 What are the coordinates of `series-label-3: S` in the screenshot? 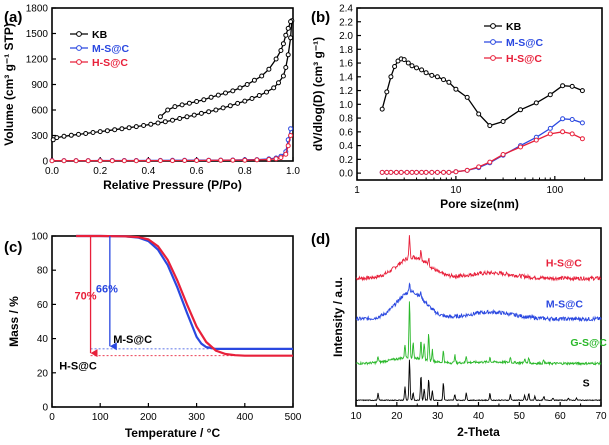 It's located at (586, 384).